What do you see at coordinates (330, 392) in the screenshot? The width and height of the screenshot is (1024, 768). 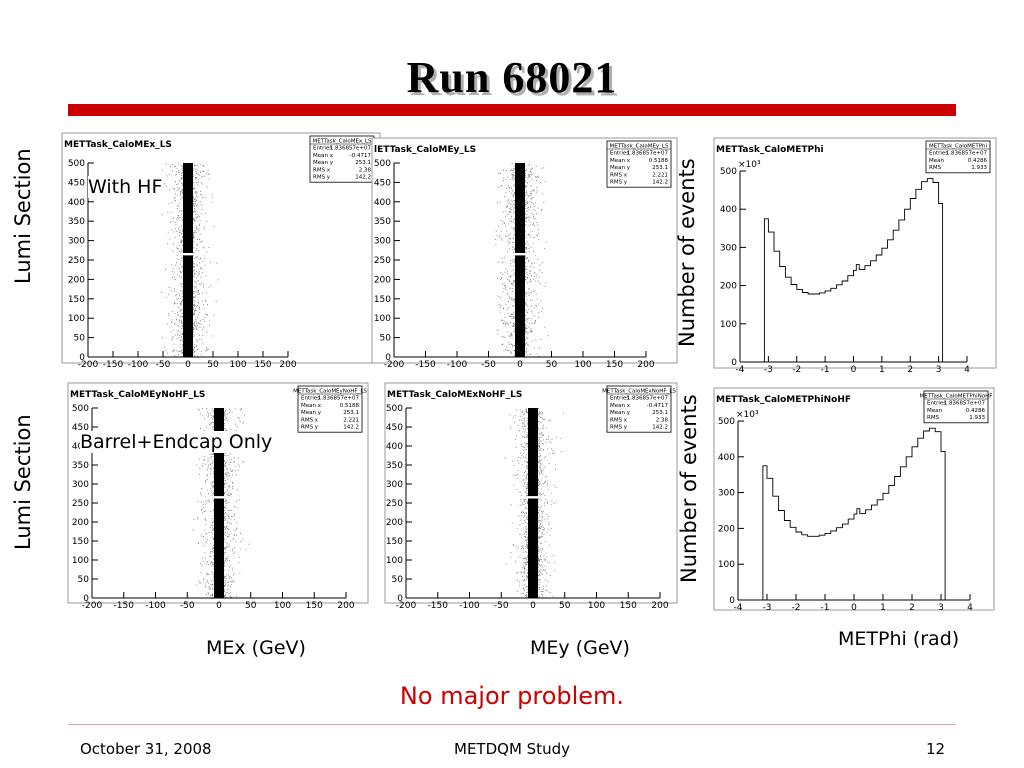 I see `stats-title: METTask_CaloMEyNoHF_LS` at bounding box center [330, 392].